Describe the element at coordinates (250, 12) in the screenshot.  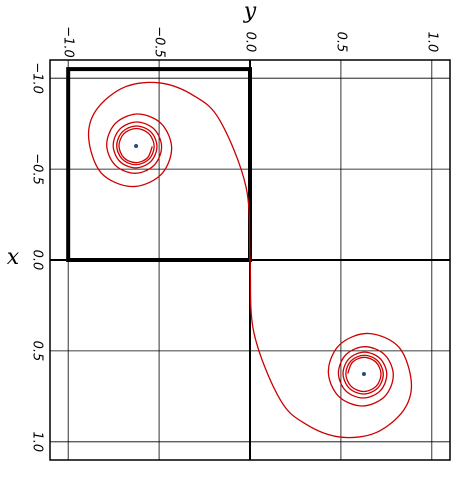
I see `y-axis-title: y` at that location.